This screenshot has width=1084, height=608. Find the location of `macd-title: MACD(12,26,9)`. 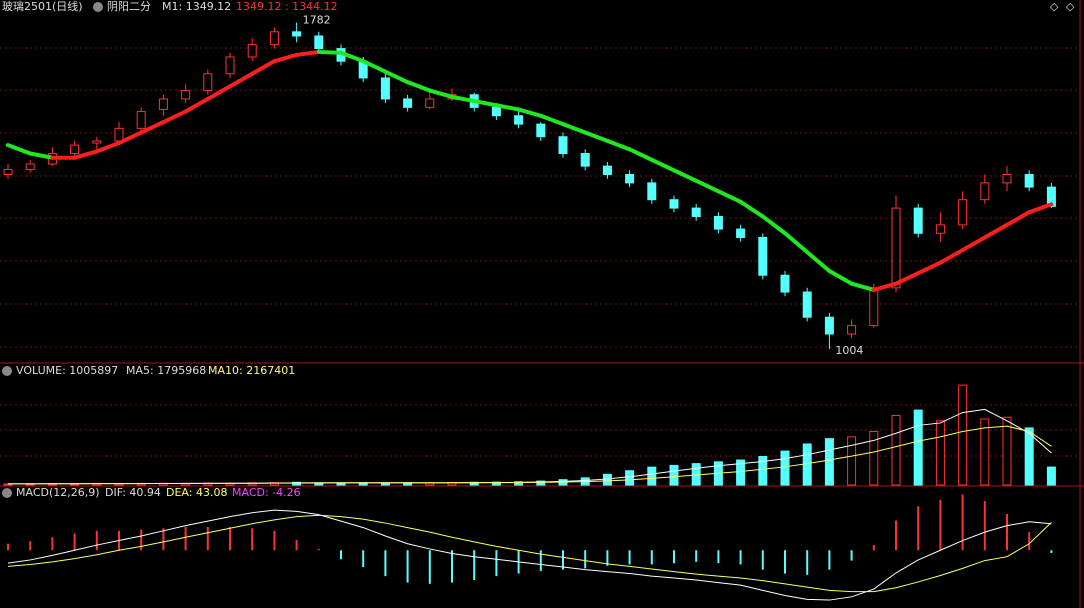

macd-title: MACD(12,26,9) is located at coordinates (58, 492).